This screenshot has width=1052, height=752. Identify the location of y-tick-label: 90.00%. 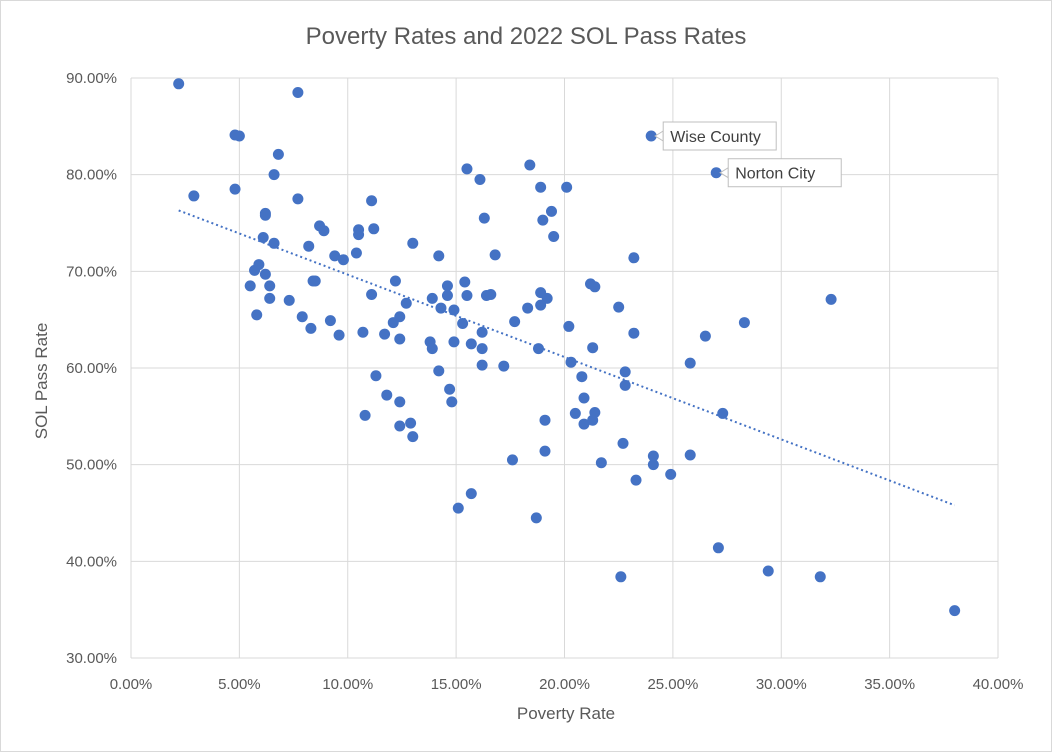
(91, 78).